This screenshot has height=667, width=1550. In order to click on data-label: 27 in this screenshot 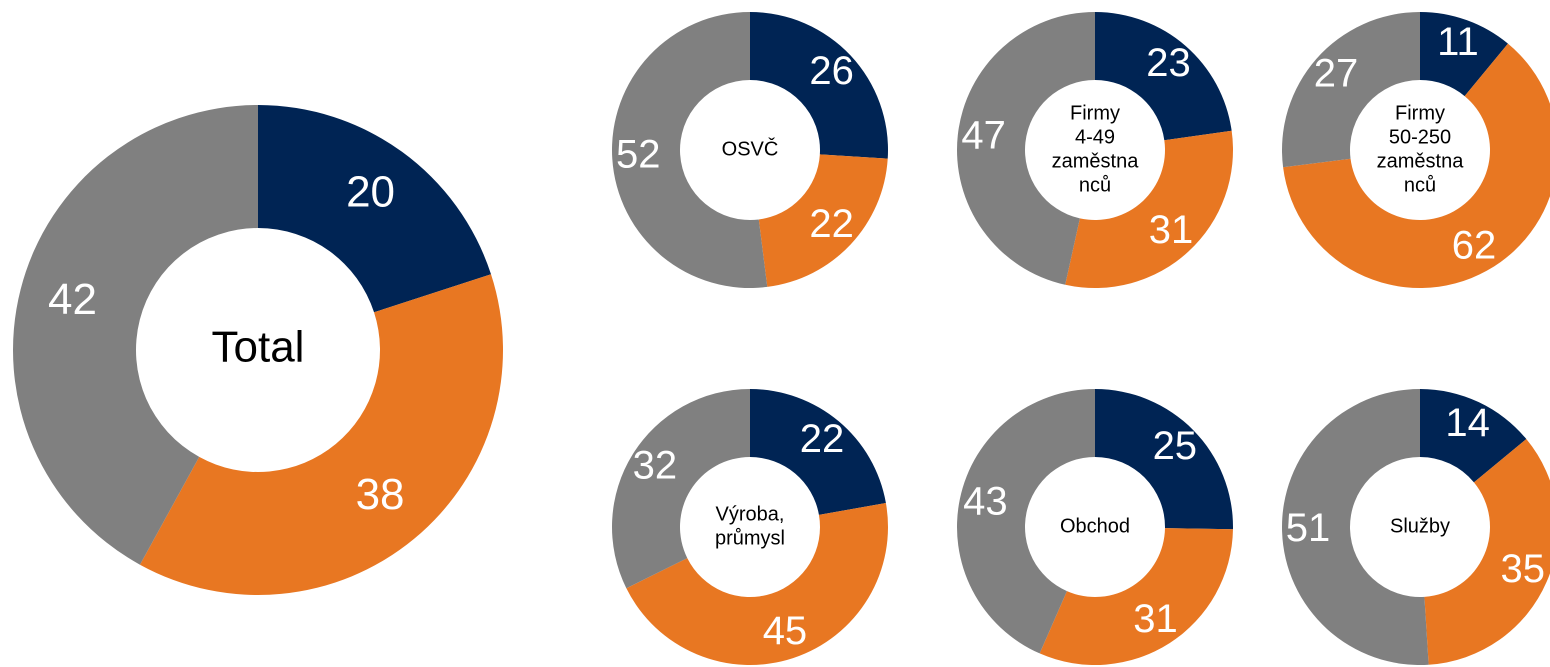, I will do `click(1336, 73)`.